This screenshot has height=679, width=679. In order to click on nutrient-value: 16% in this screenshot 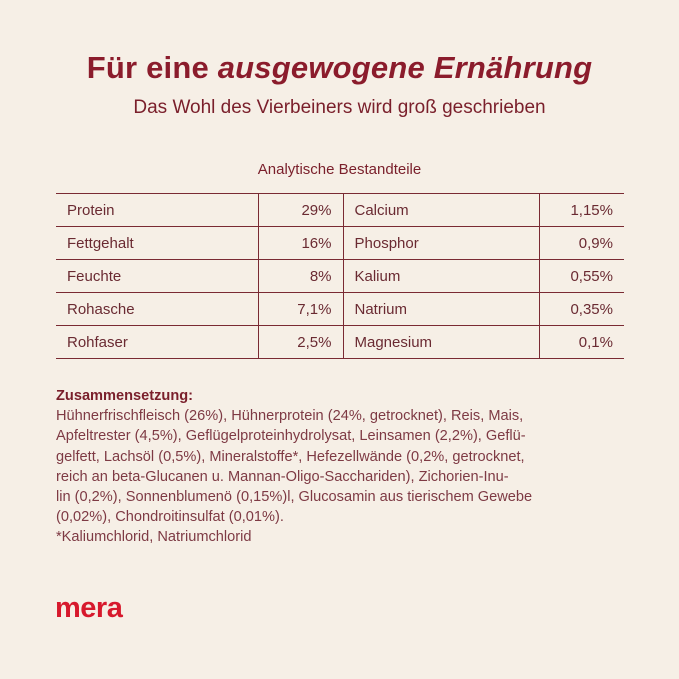, I will do `click(300, 243)`.